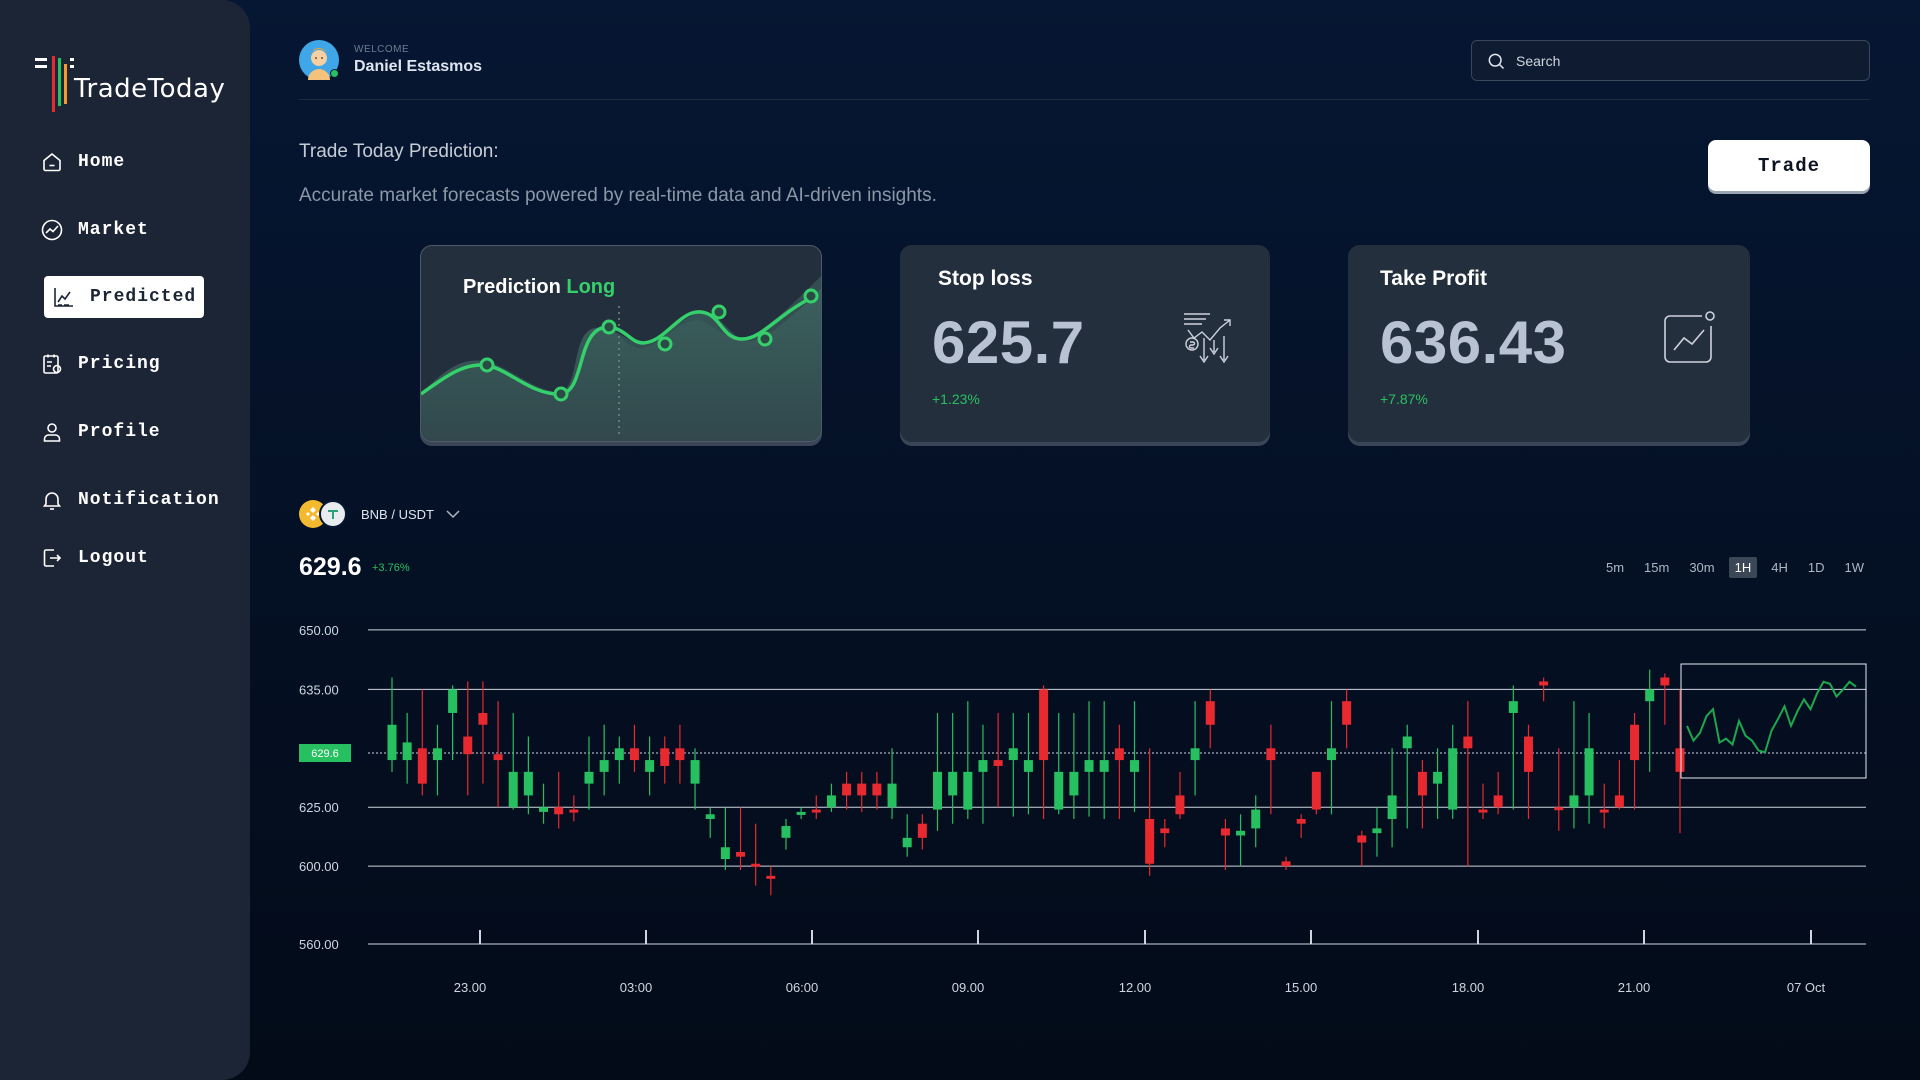 The width and height of the screenshot is (1920, 1080). I want to click on timeframe-1w: 1W, so click(1854, 567).